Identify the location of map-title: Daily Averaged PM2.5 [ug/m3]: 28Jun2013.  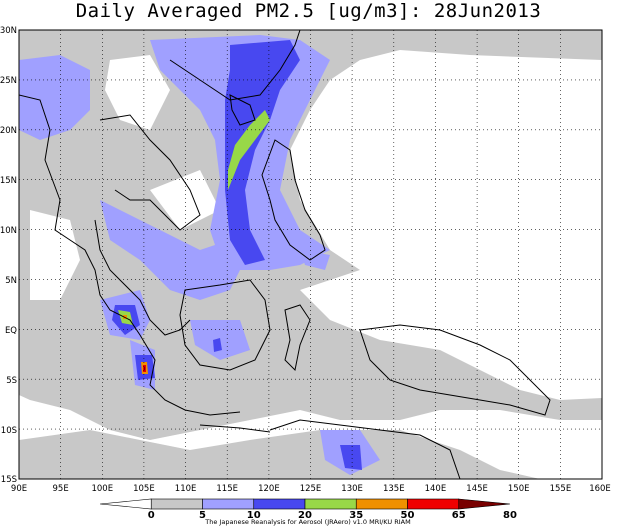
(308, 11).